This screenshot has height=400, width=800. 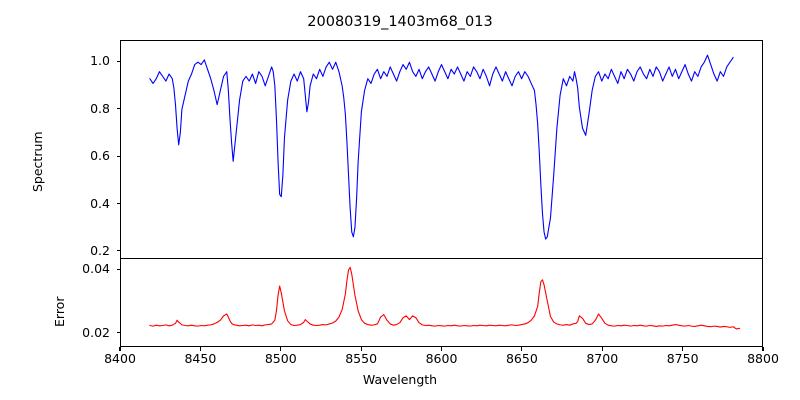 I want to click on xtick-label: 8550, so click(x=361, y=358).